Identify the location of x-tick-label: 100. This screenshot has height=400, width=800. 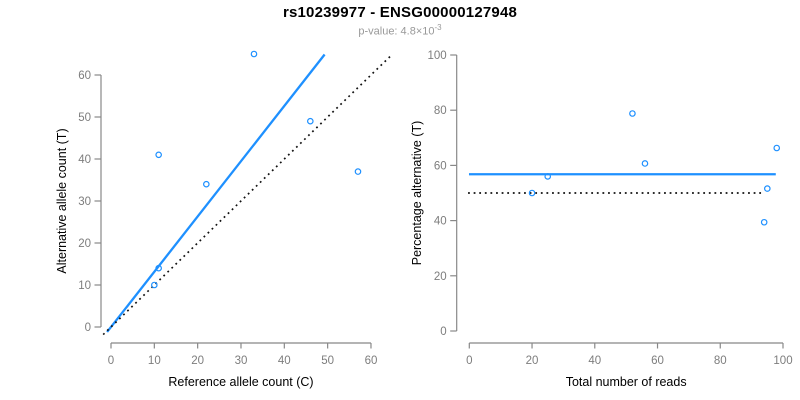
(782, 361).